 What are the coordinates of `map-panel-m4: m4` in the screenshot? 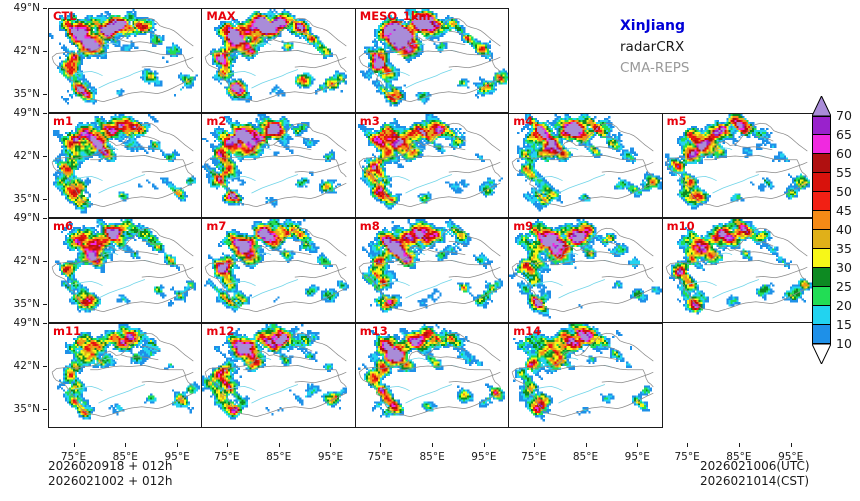 It's located at (585, 165).